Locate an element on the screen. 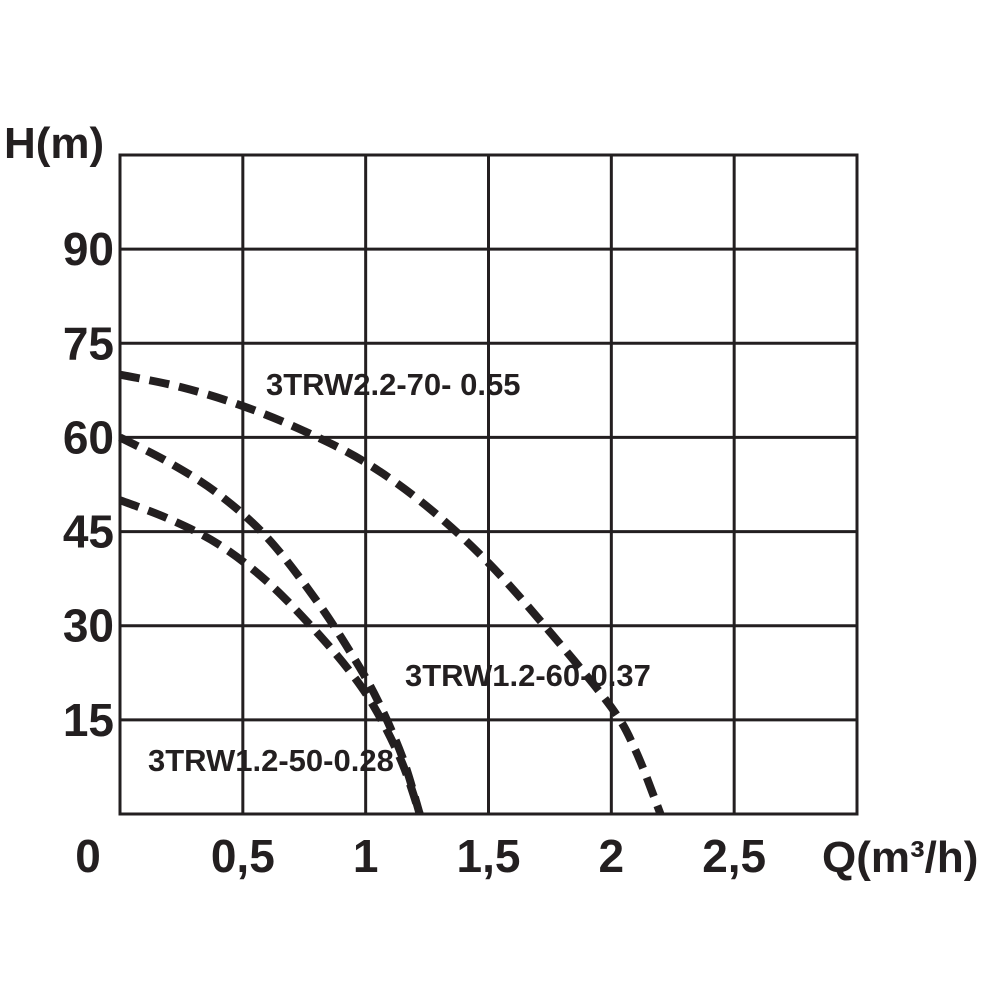 This screenshot has width=1000, height=1000. curve-label-3trw1-2-50: 3TRW1.2-50-0.28 is located at coordinates (271, 760).